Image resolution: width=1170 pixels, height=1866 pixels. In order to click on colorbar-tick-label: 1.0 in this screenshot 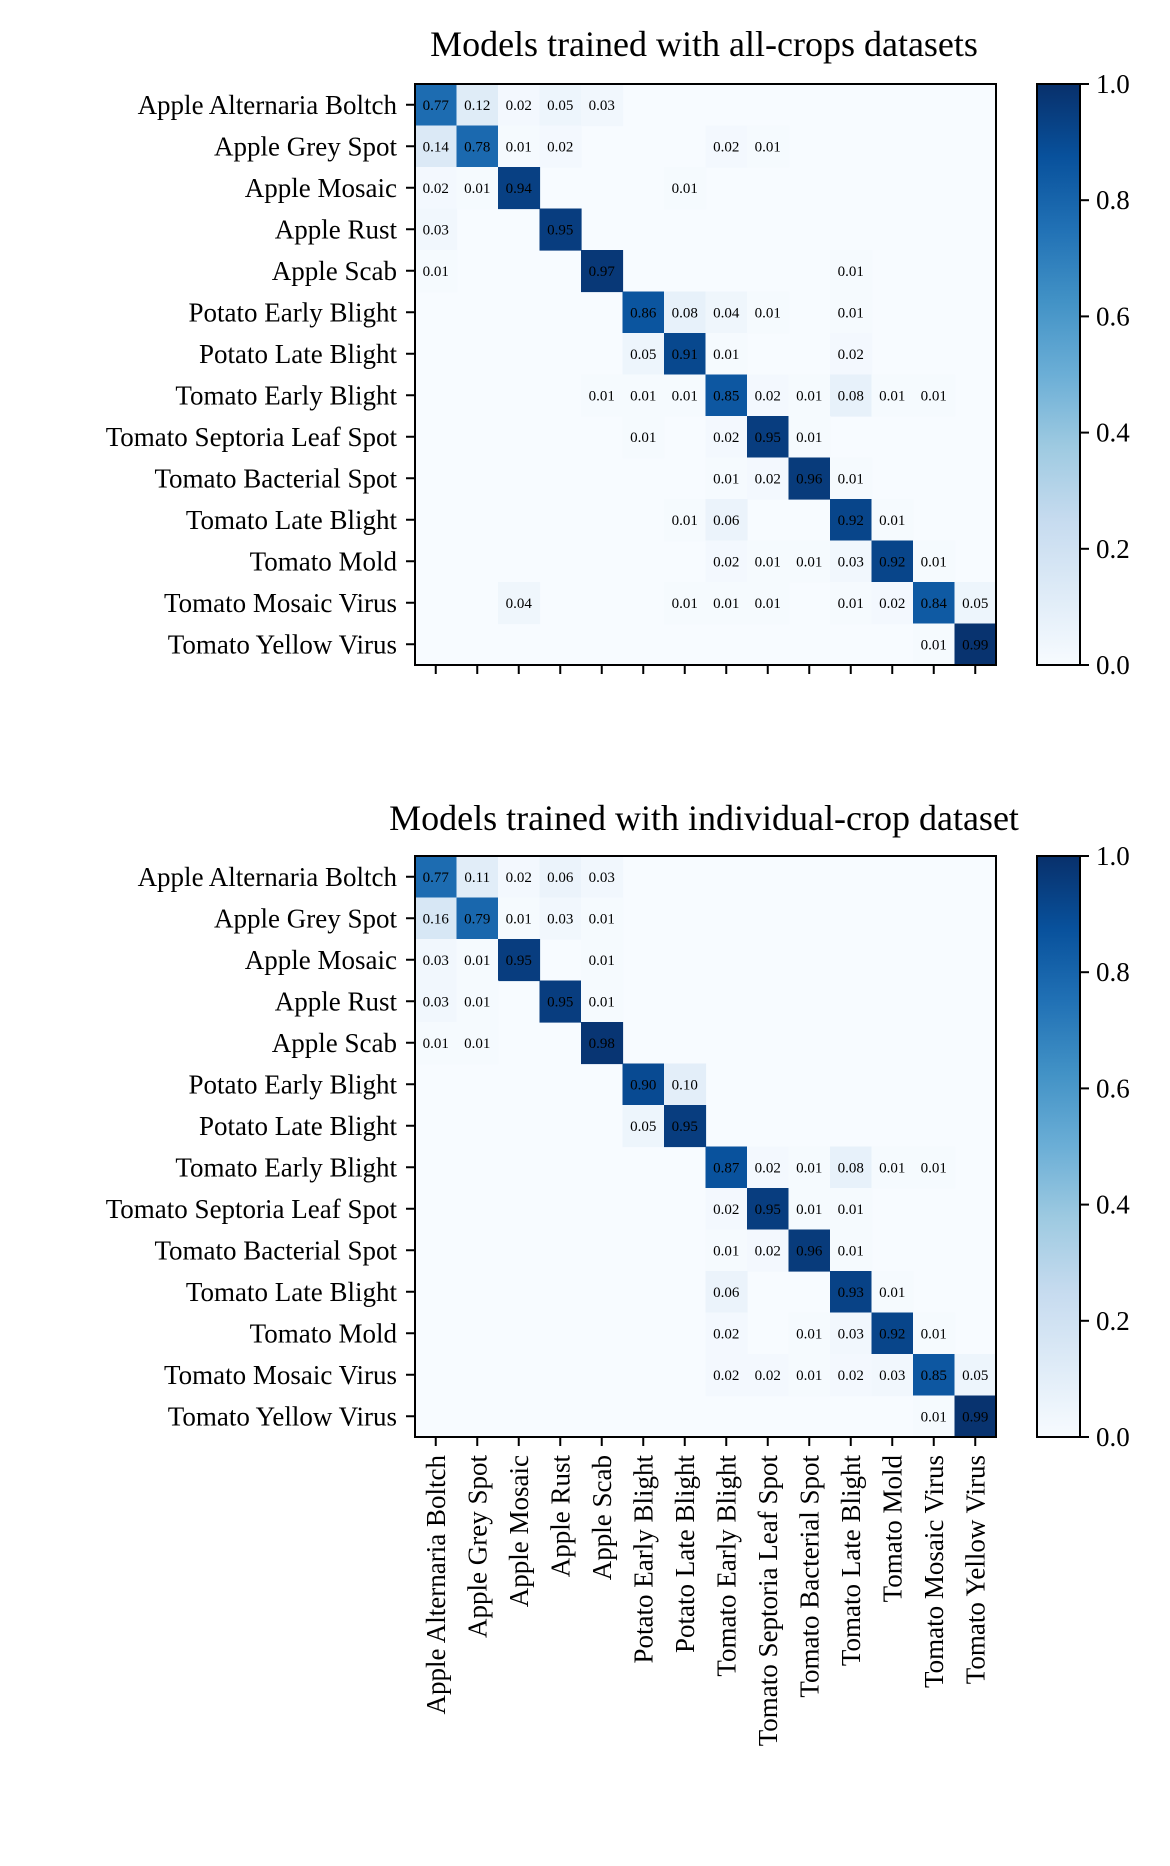, I will do `click(1113, 84)`.